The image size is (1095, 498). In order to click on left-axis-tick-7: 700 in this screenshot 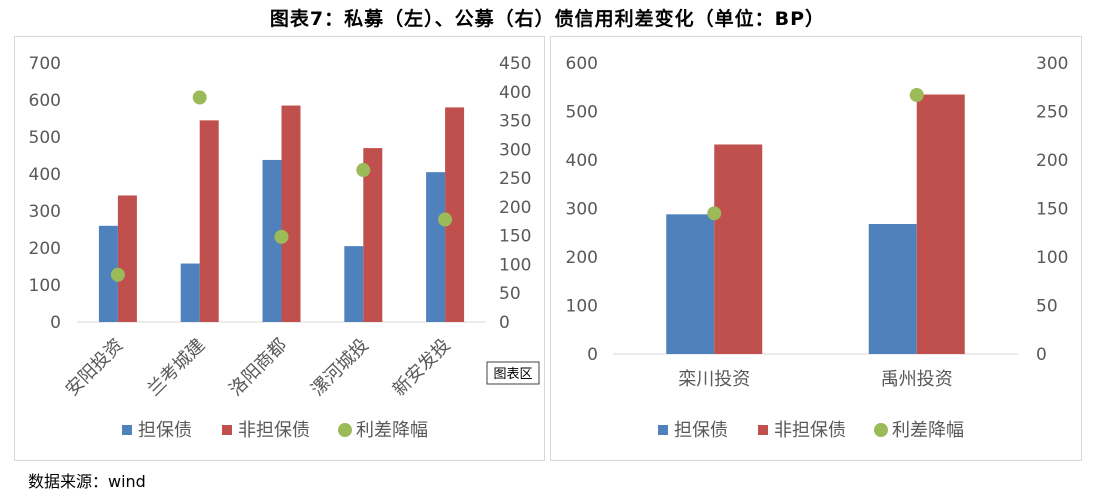, I will do `click(45, 64)`.